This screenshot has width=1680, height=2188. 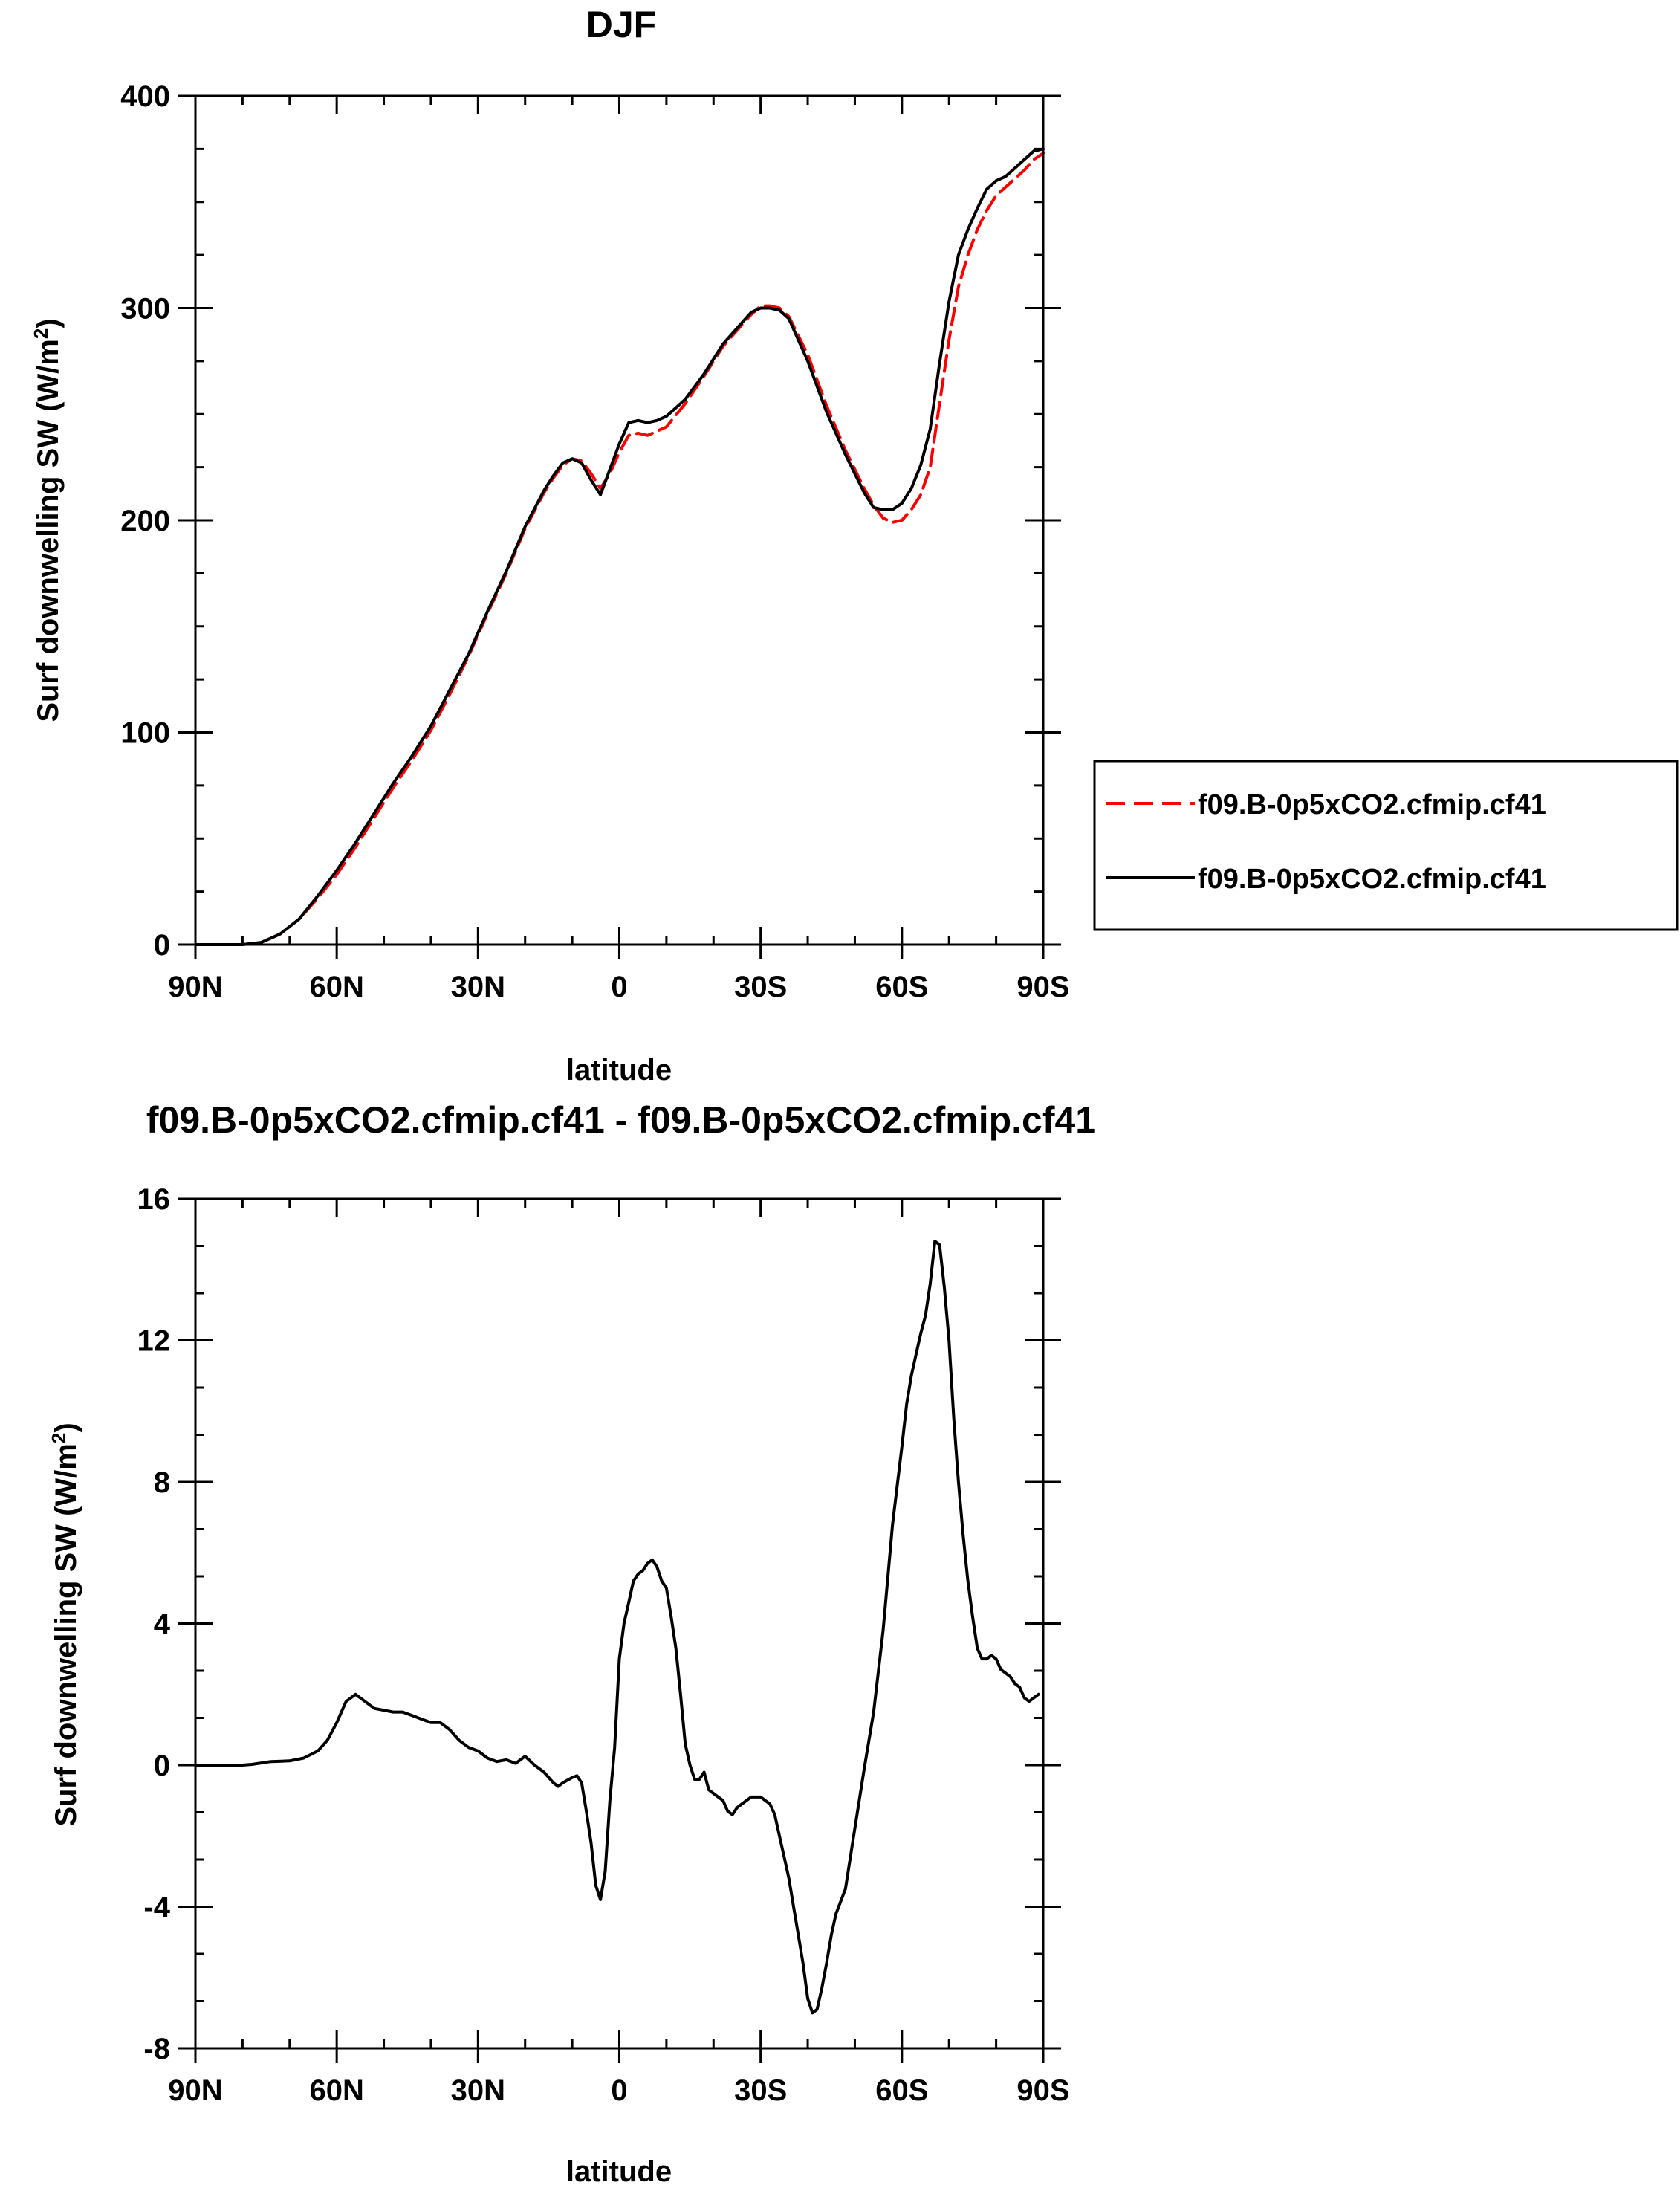 I want to click on top-panel-y-axis-label-sup: 2, so click(x=41, y=333).